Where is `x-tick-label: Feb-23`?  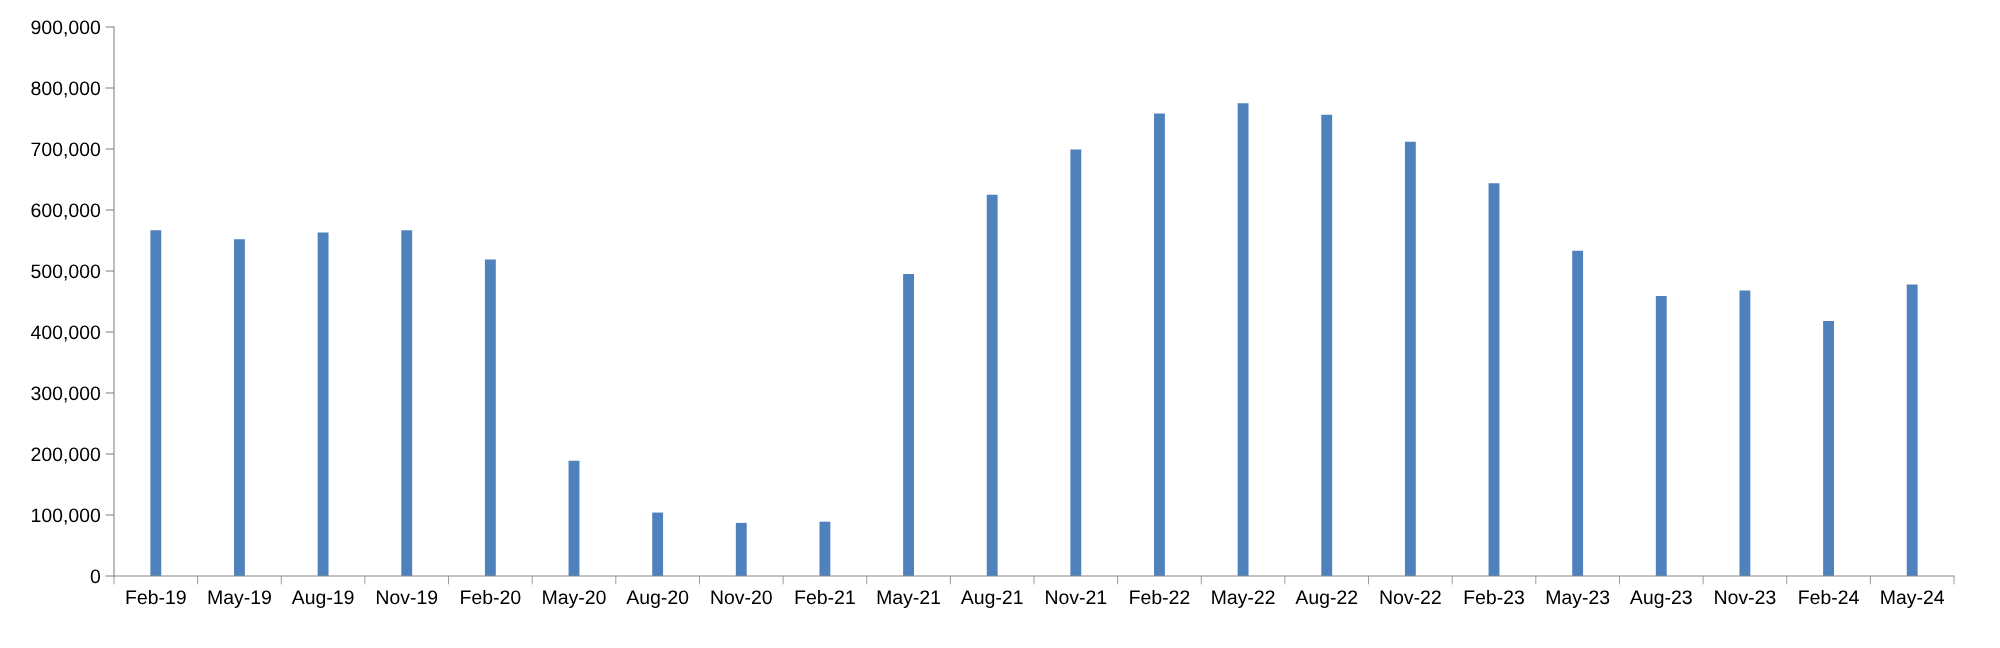 x-tick-label: Feb-23 is located at coordinates (1494, 597).